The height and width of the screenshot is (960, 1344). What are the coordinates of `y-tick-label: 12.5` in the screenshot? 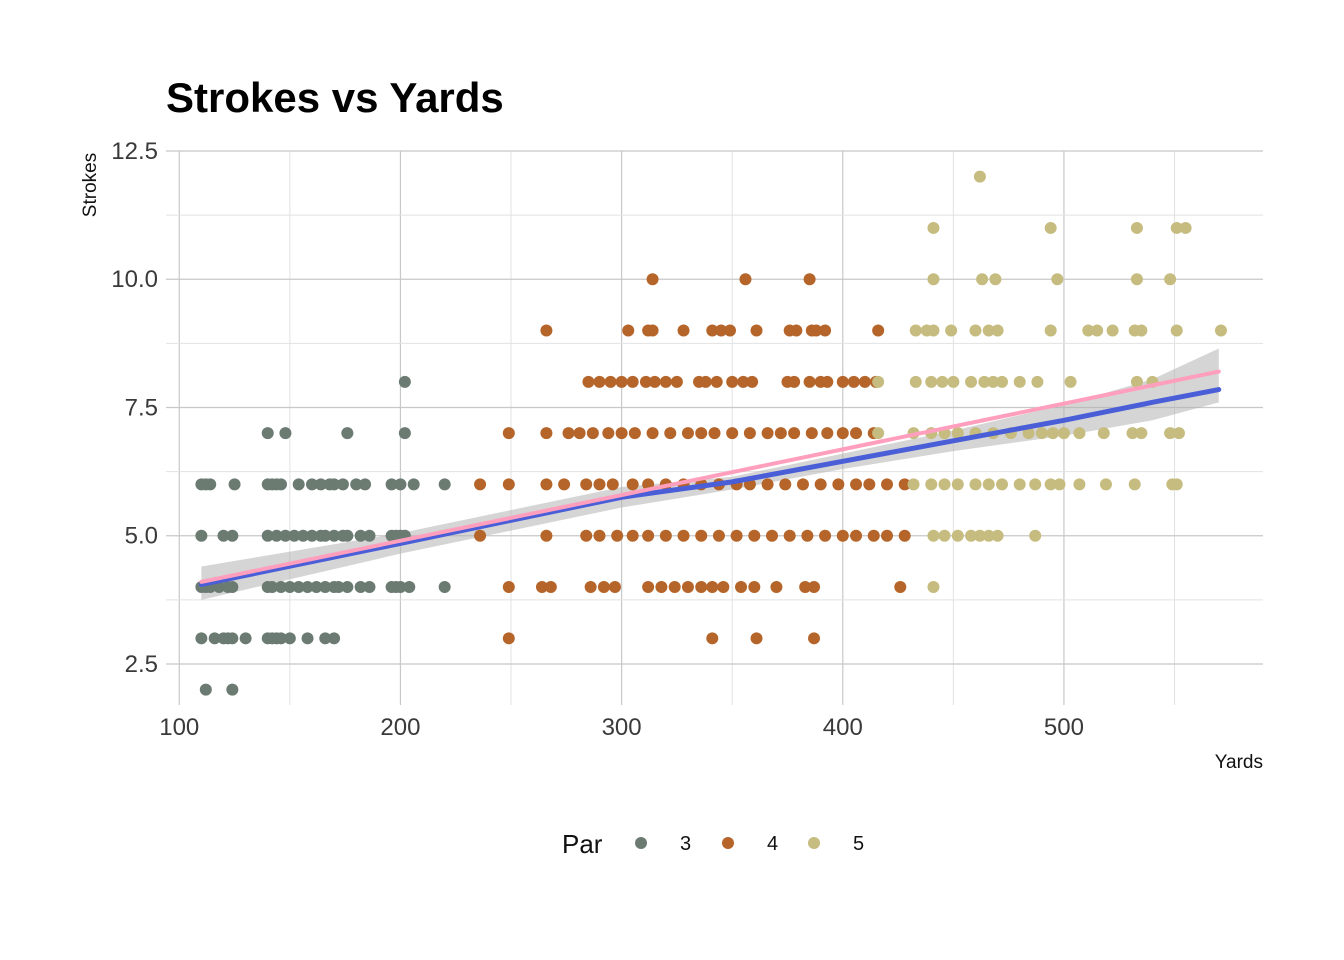 It's located at (134, 151).